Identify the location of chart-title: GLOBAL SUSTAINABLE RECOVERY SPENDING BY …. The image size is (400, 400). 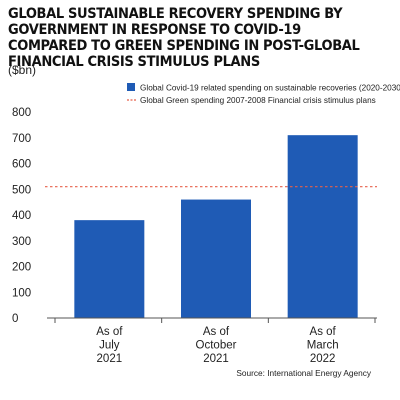
(184, 38).